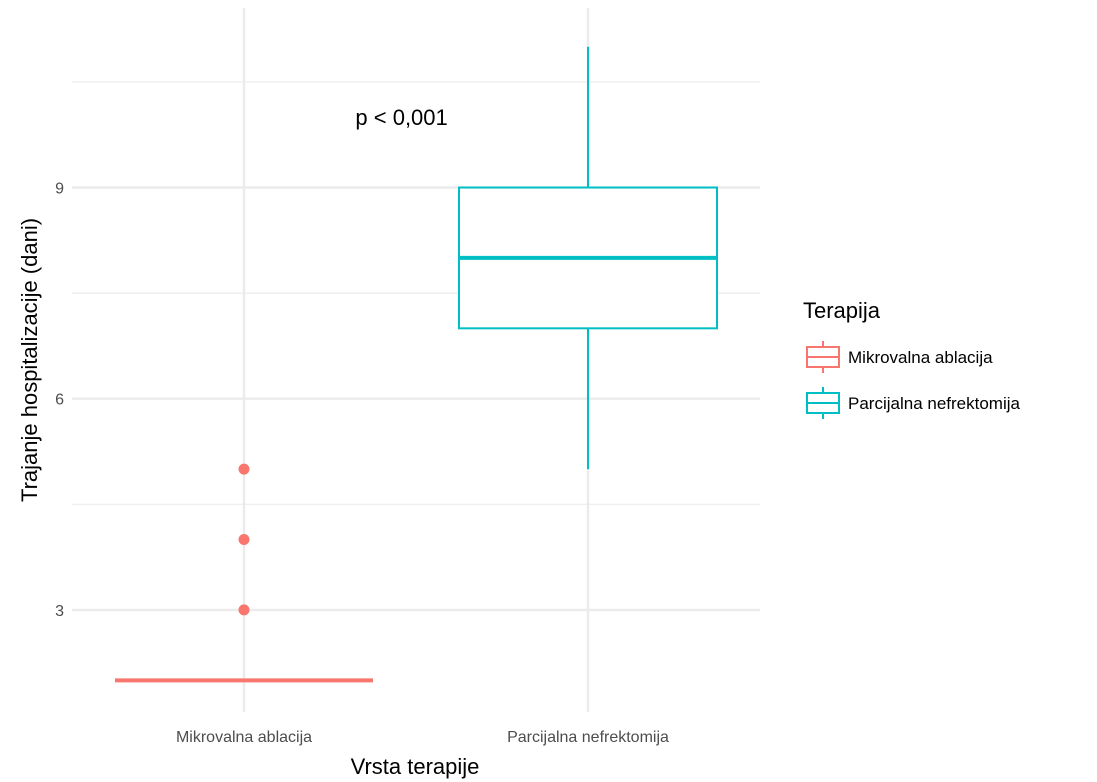 The height and width of the screenshot is (782, 1097). I want to click on p-value-annotation: p < 0,001, so click(401, 117).